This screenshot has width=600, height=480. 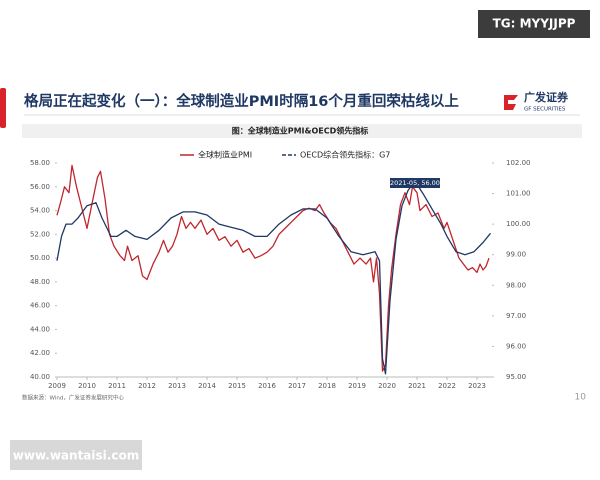 What do you see at coordinates (545, 110) in the screenshot?
I see `logo-sub: GF SECURITIES` at bounding box center [545, 110].